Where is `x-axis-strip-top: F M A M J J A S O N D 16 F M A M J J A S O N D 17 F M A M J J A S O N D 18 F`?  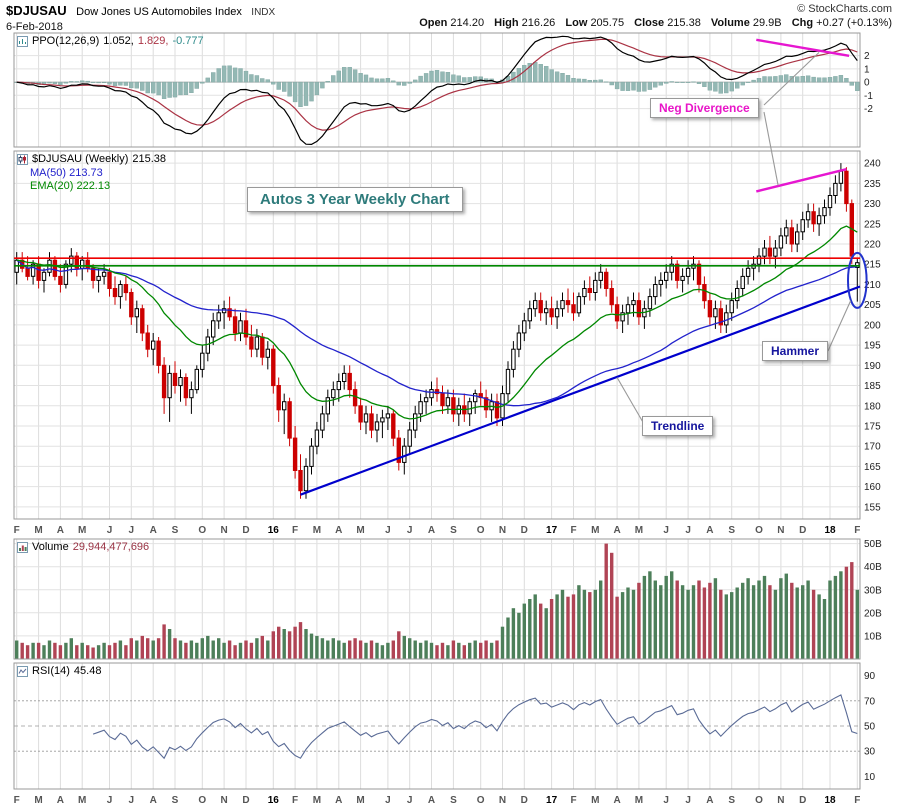 x-axis-strip-top: F M A M J J A S O N D 16 F M A M J J A S O N D 17 F M A M J J A S O N D 18 F is located at coordinates (437, 530).